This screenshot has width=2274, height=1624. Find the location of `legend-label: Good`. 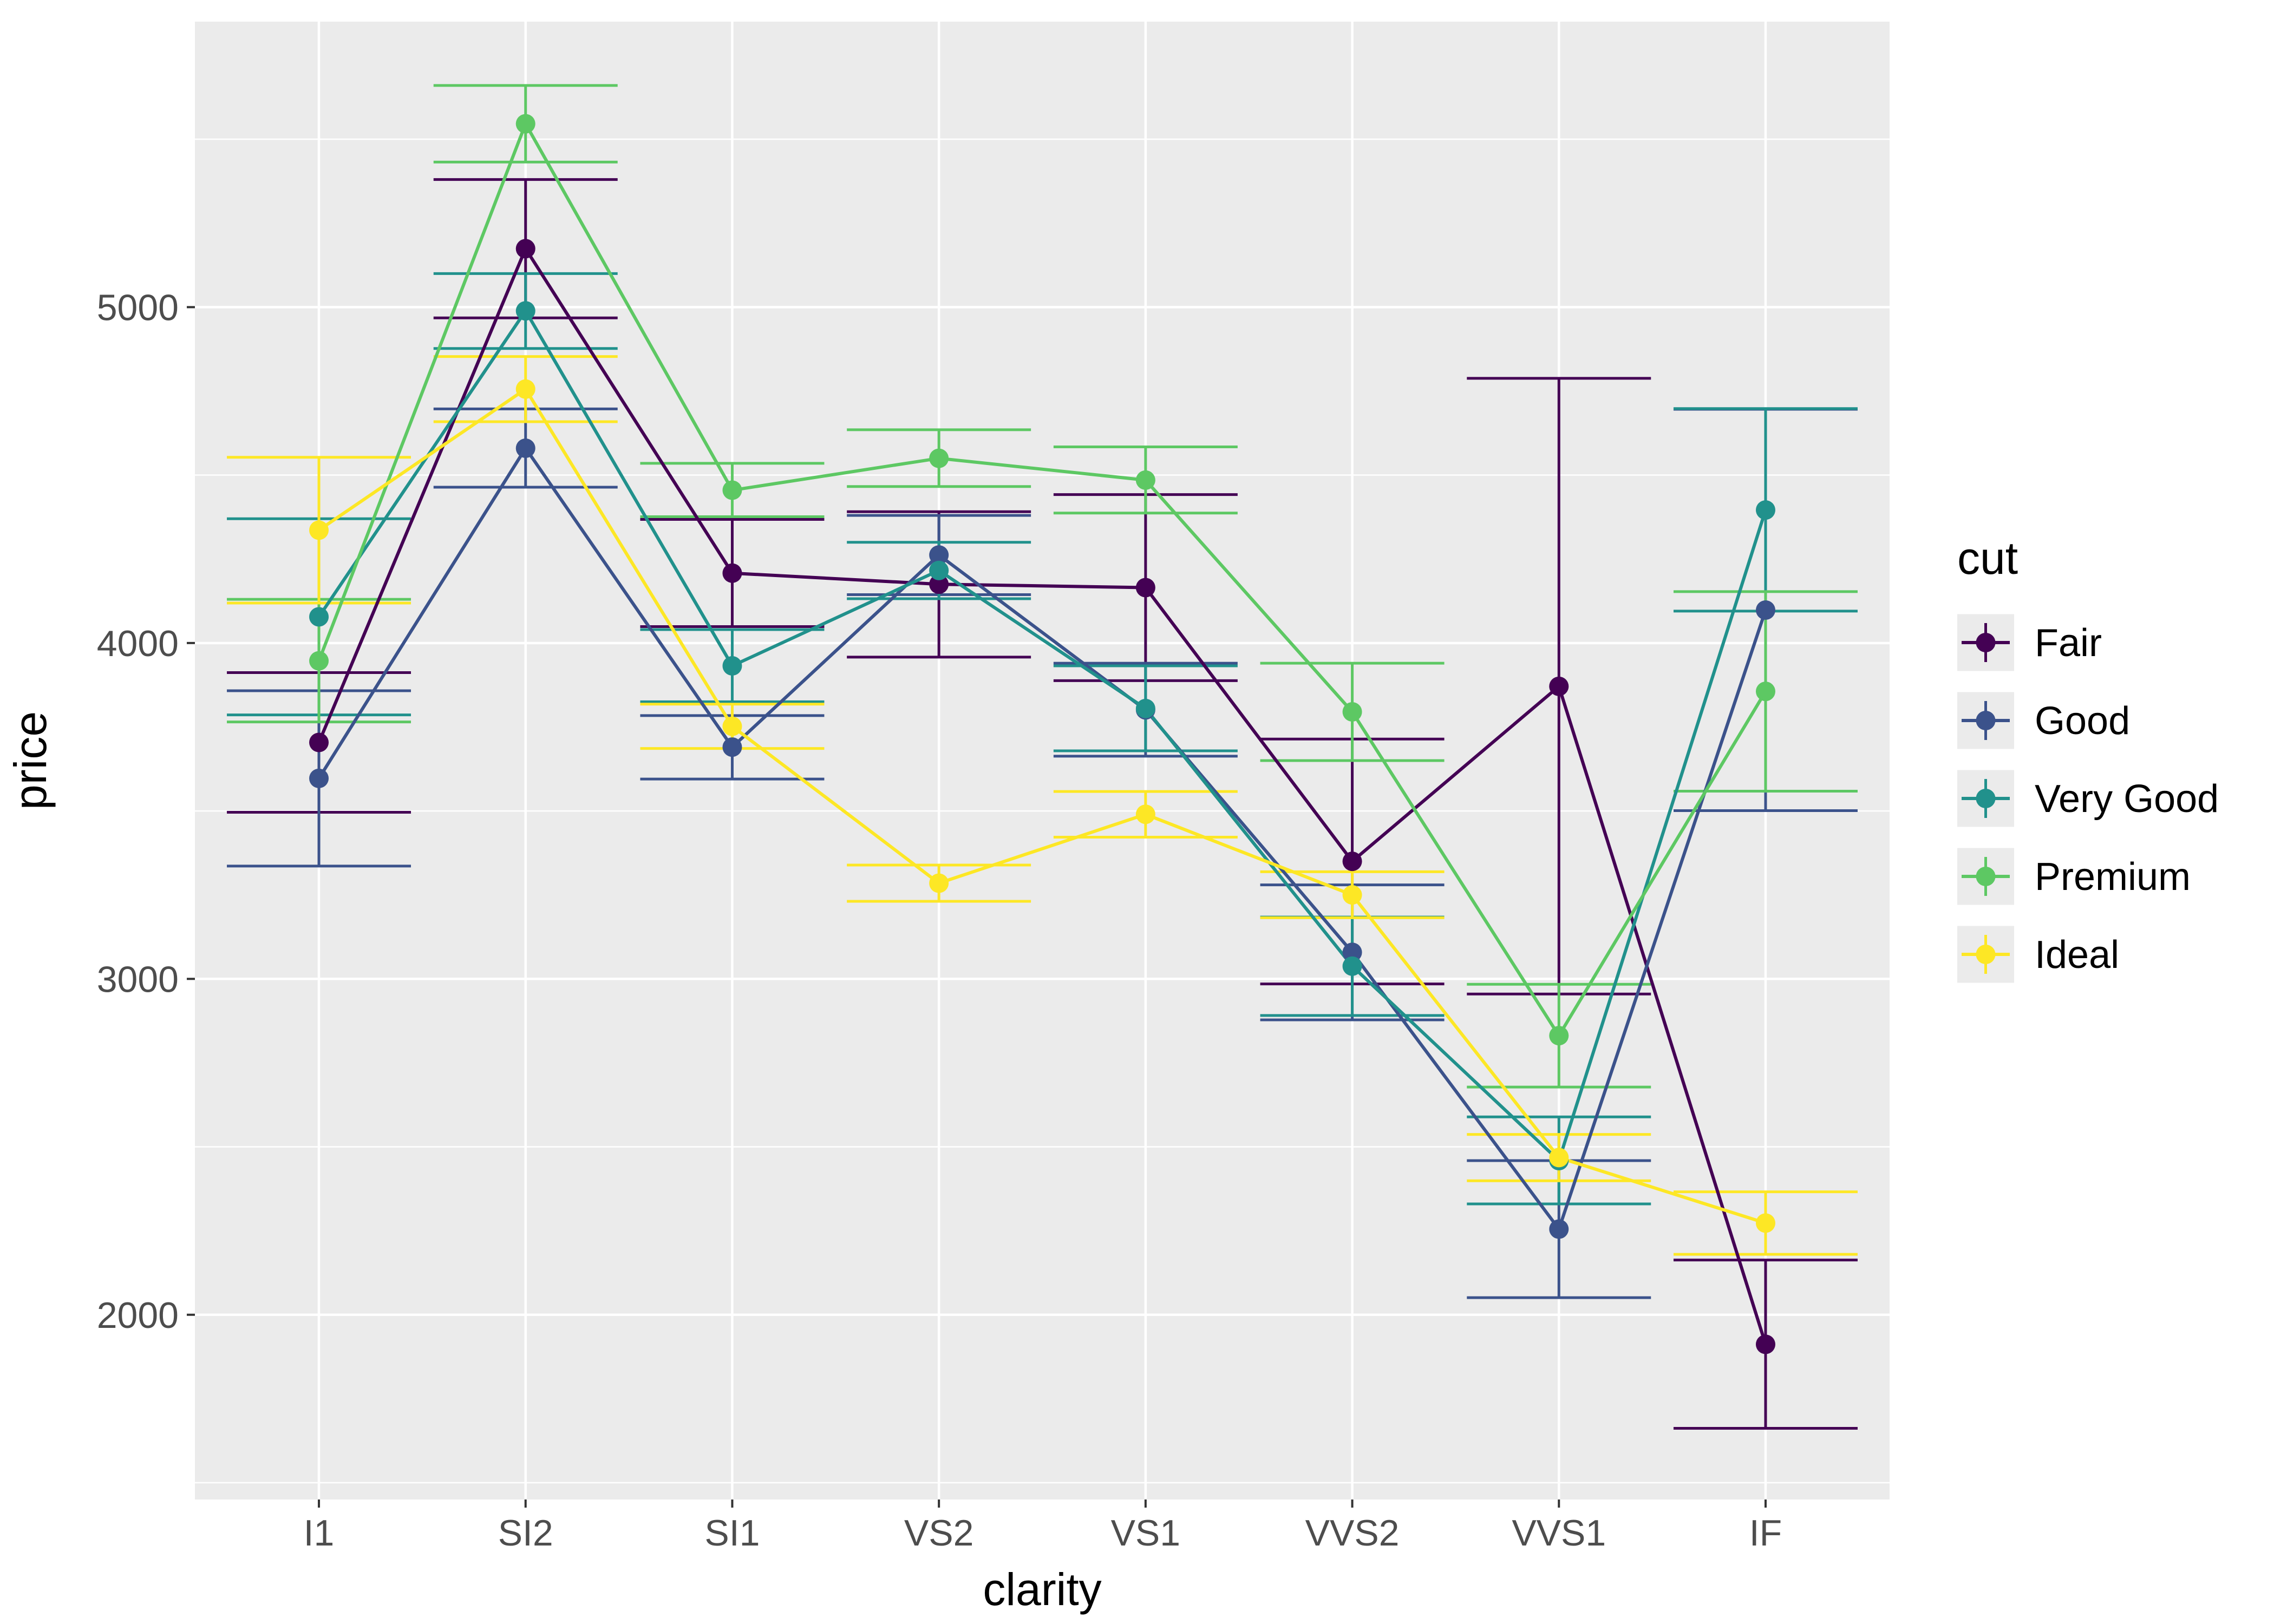

legend-label: Good is located at coordinates (2083, 721).